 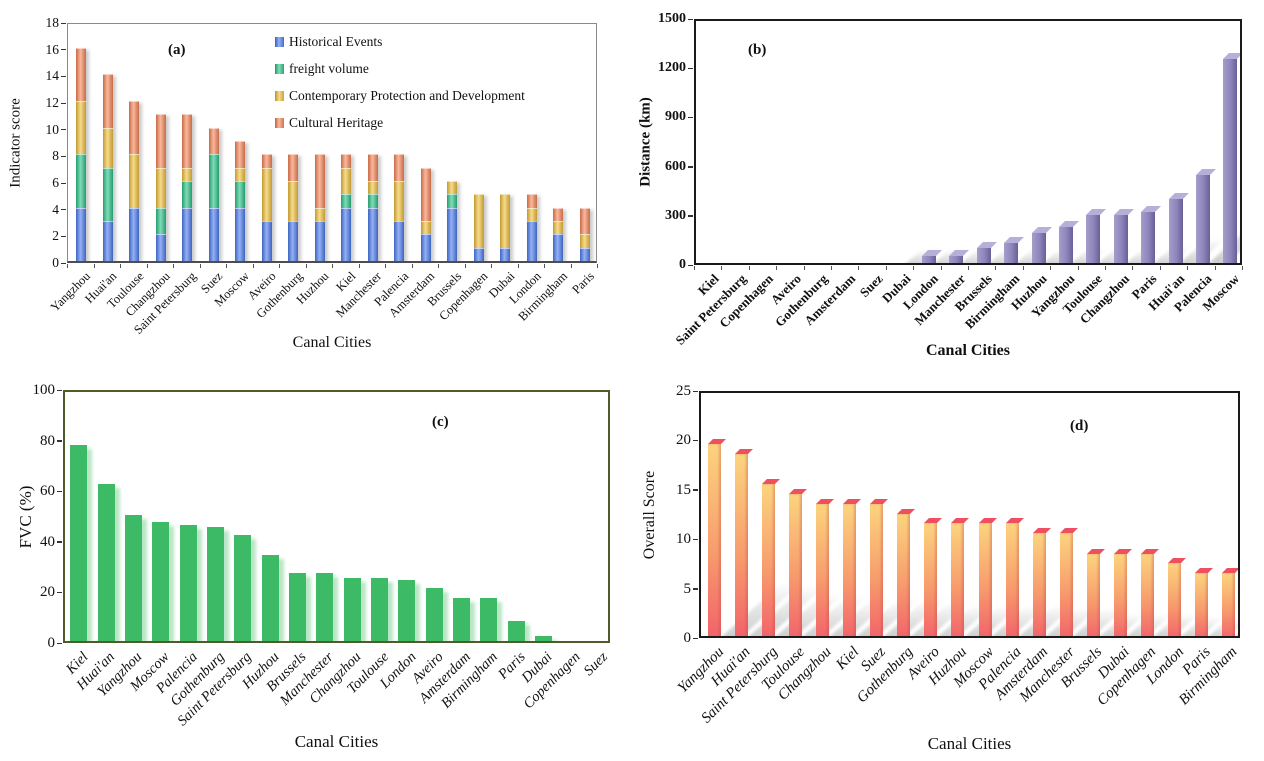 I want to click on bar-stack-london, so click(x=531, y=227).